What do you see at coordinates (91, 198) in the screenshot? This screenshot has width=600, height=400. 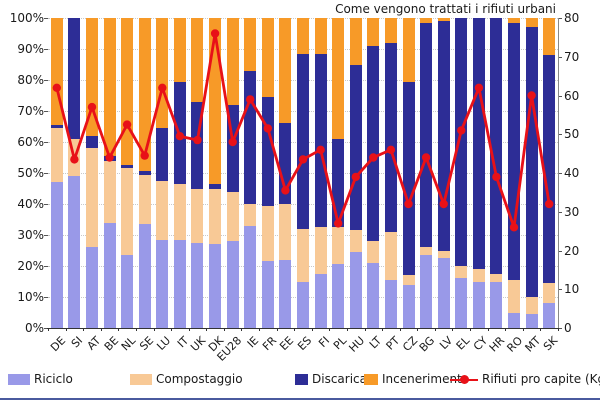 I see `segment-compostaggio-AT` at bounding box center [91, 198].